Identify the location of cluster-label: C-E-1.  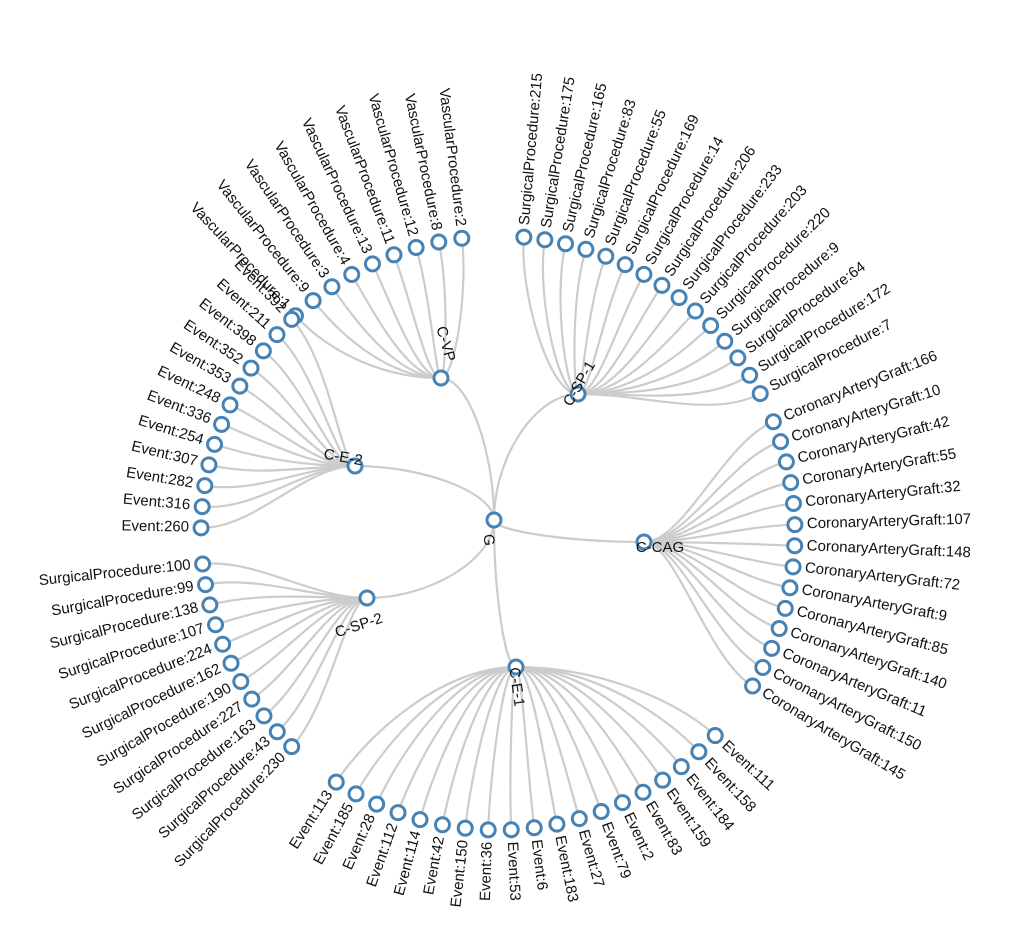
(516, 686).